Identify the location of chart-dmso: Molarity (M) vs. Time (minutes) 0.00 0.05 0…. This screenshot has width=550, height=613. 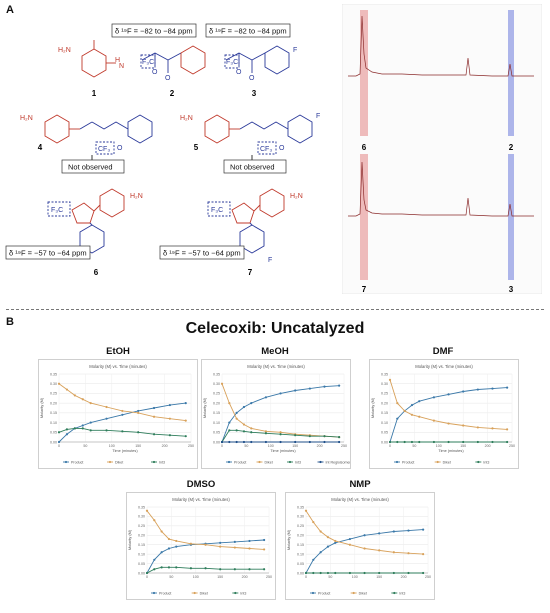
(201, 546).